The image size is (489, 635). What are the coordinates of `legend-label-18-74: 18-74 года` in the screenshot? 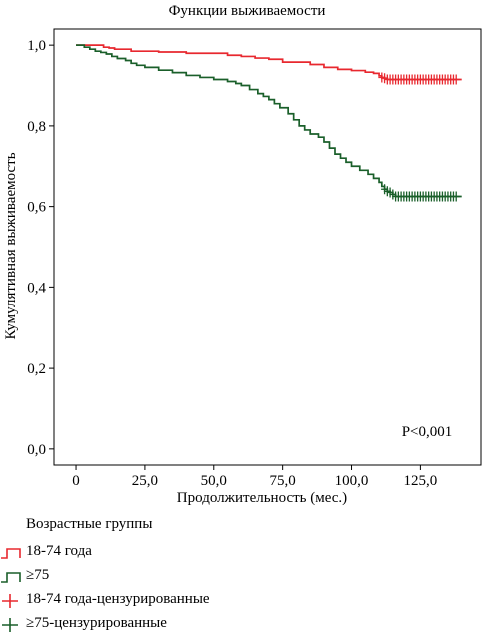 It's located at (59, 551).